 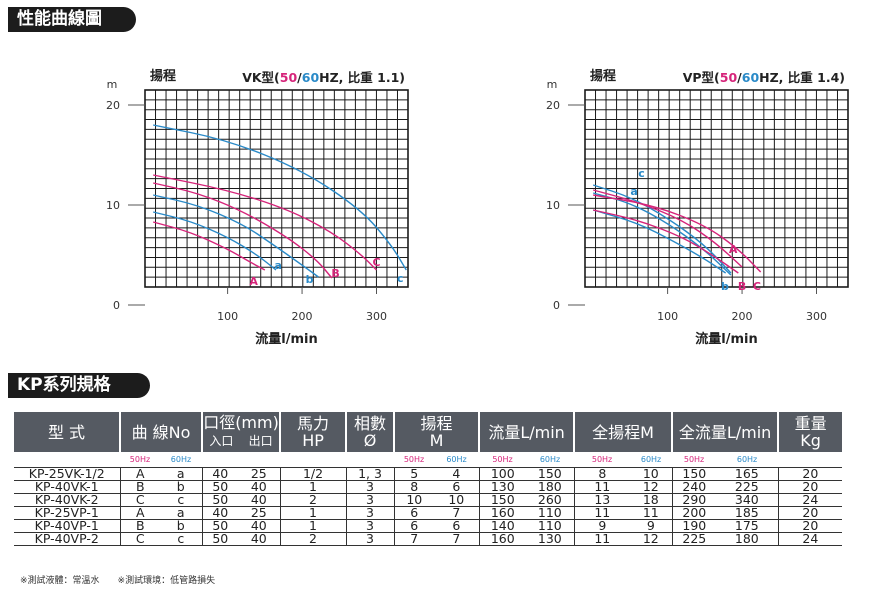 I want to click on cell-h50: 6, so click(x=414, y=526).